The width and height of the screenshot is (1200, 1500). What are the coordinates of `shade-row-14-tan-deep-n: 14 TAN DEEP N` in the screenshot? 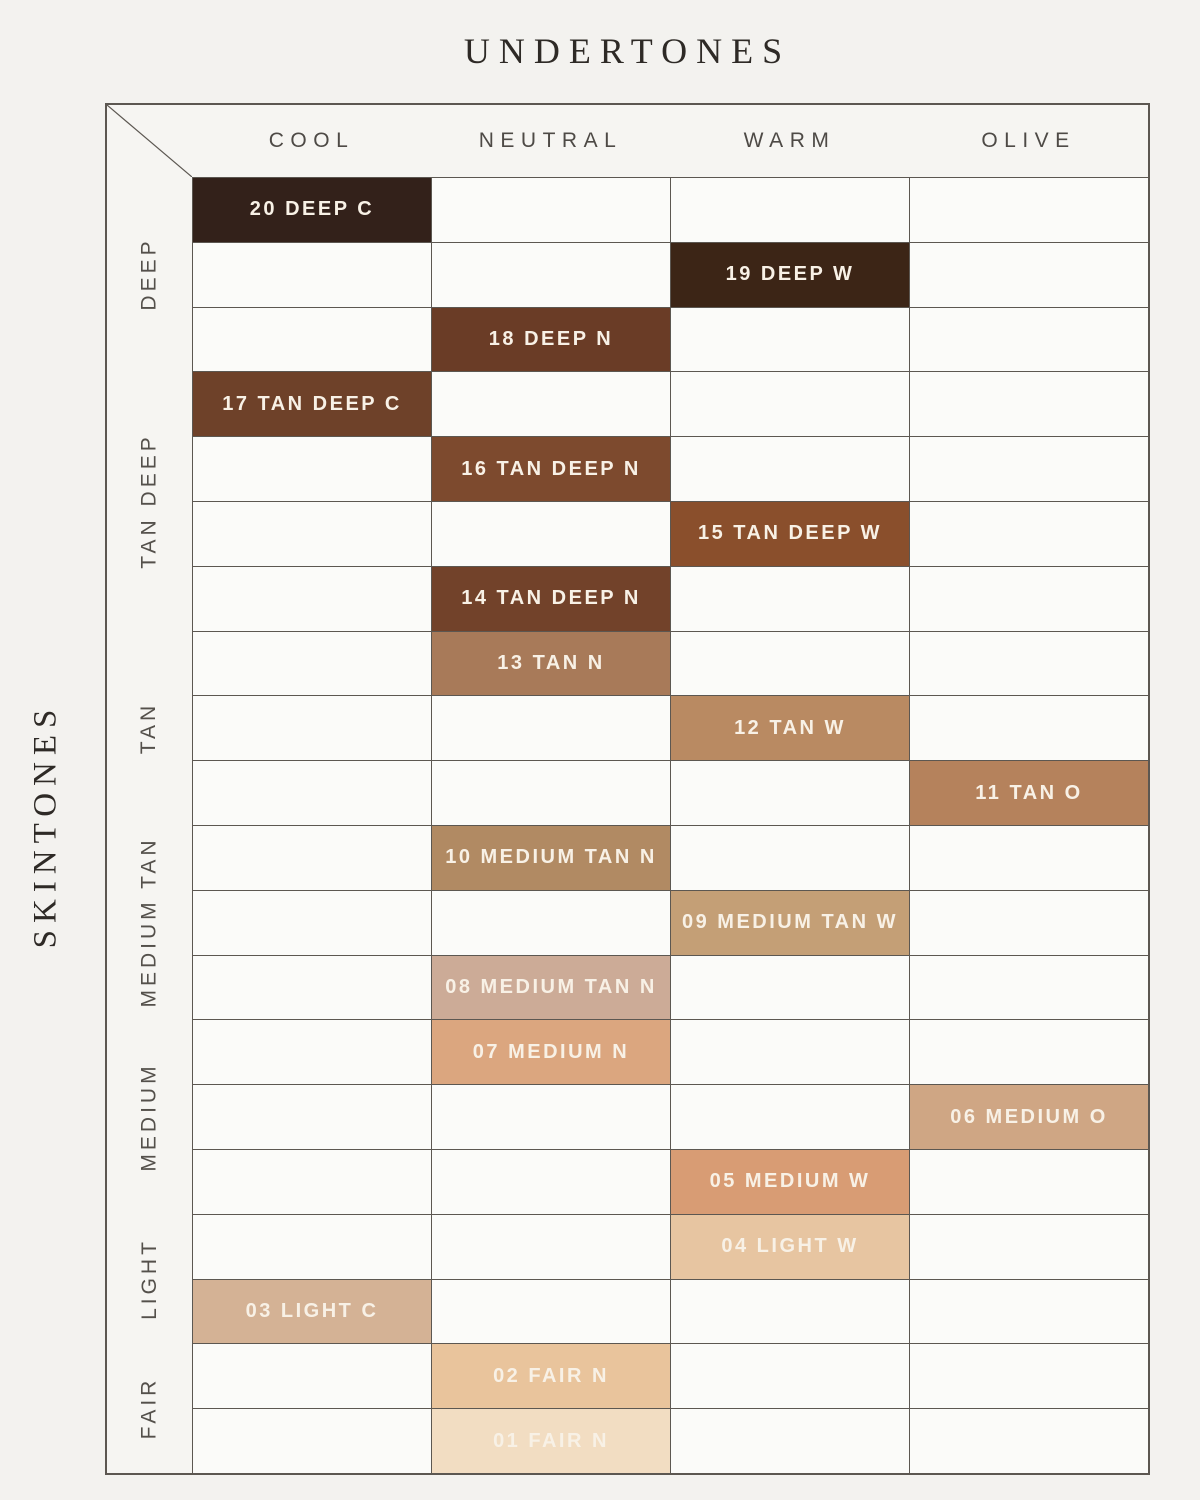 It's located at (670, 599).